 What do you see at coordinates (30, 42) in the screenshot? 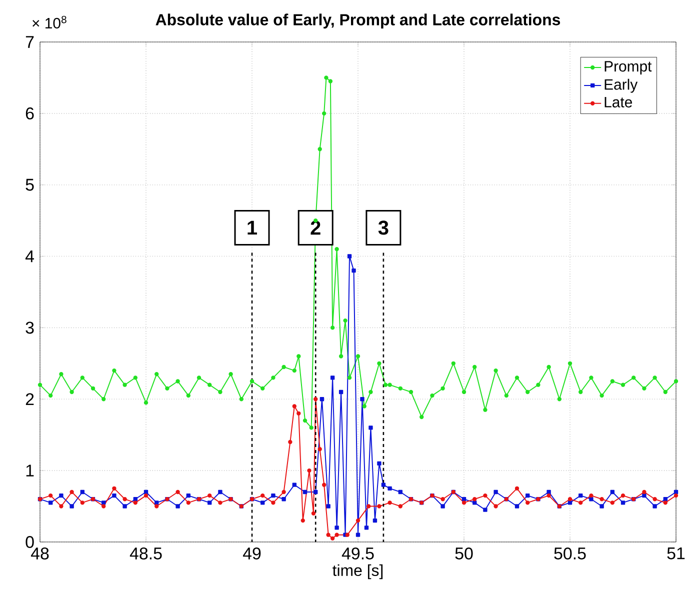
I see `y-tick-label: 7` at bounding box center [30, 42].